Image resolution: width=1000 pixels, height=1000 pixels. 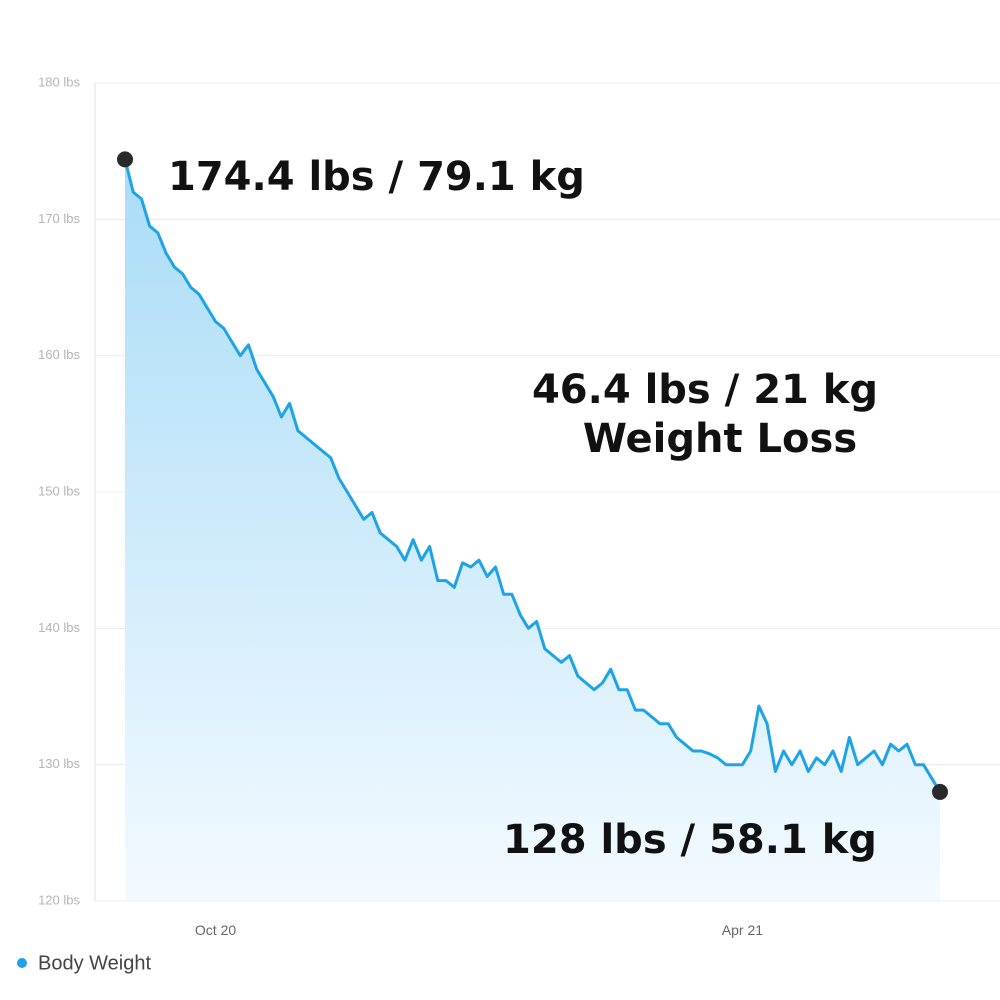 I want to click on y-tick-label: 180 lbs, so click(x=59, y=81).